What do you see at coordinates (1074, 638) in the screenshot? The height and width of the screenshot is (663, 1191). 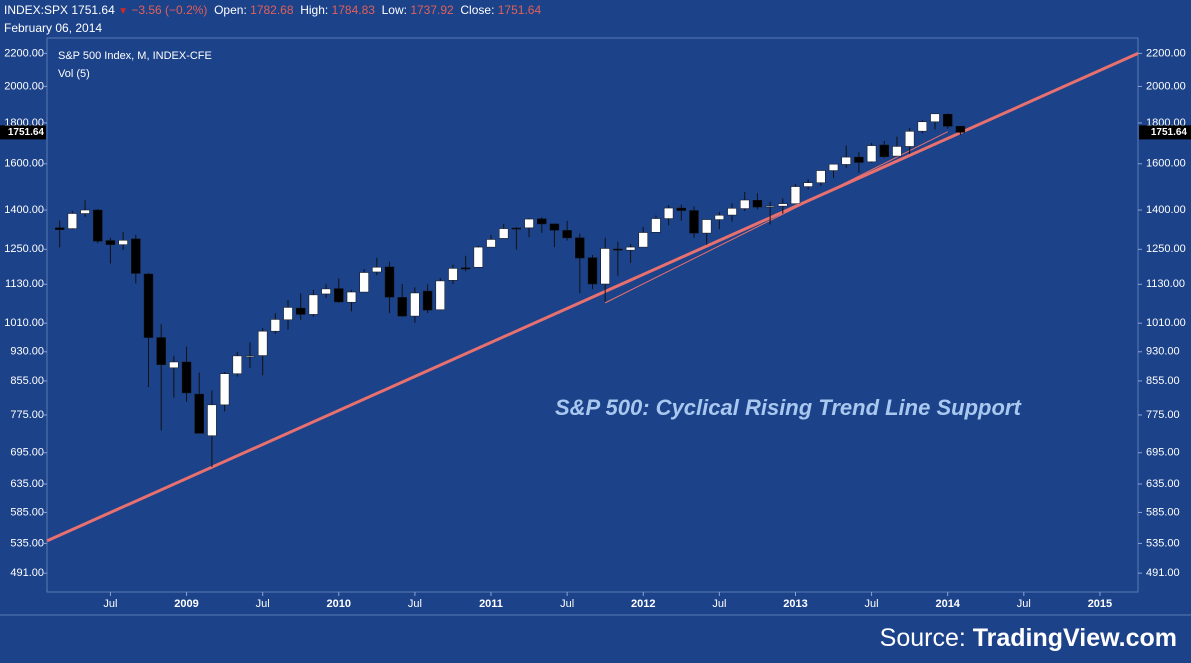 I see `source-name: TradingView.com` at bounding box center [1074, 638].